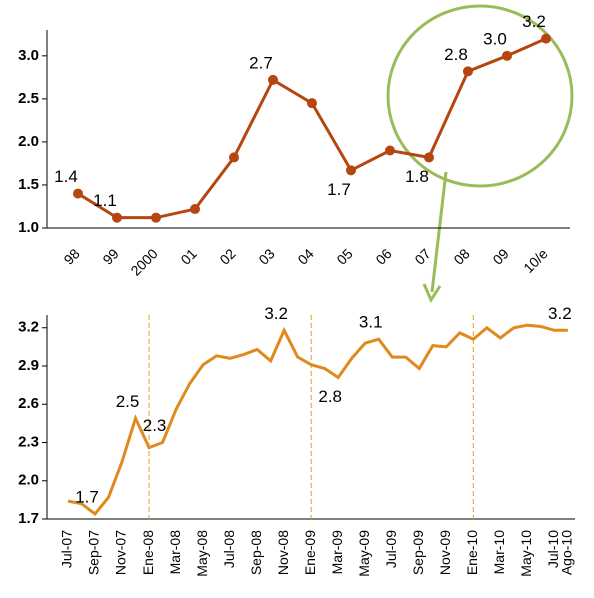  Describe the element at coordinates (553, 549) in the screenshot. I see `x-tick-label: Jul-10` at that location.